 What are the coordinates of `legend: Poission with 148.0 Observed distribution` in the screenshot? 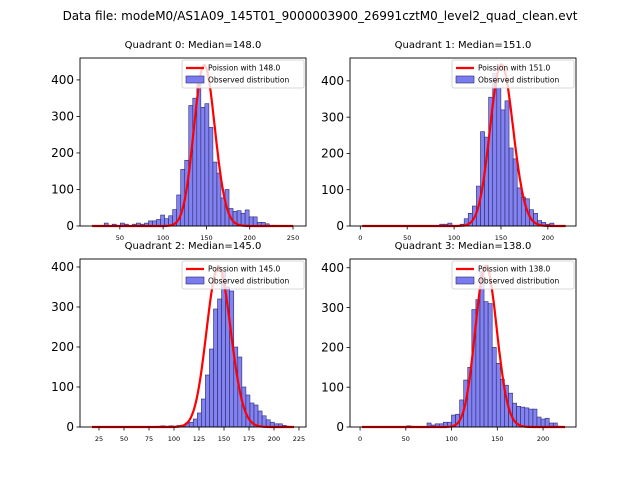 It's located at (243, 74).